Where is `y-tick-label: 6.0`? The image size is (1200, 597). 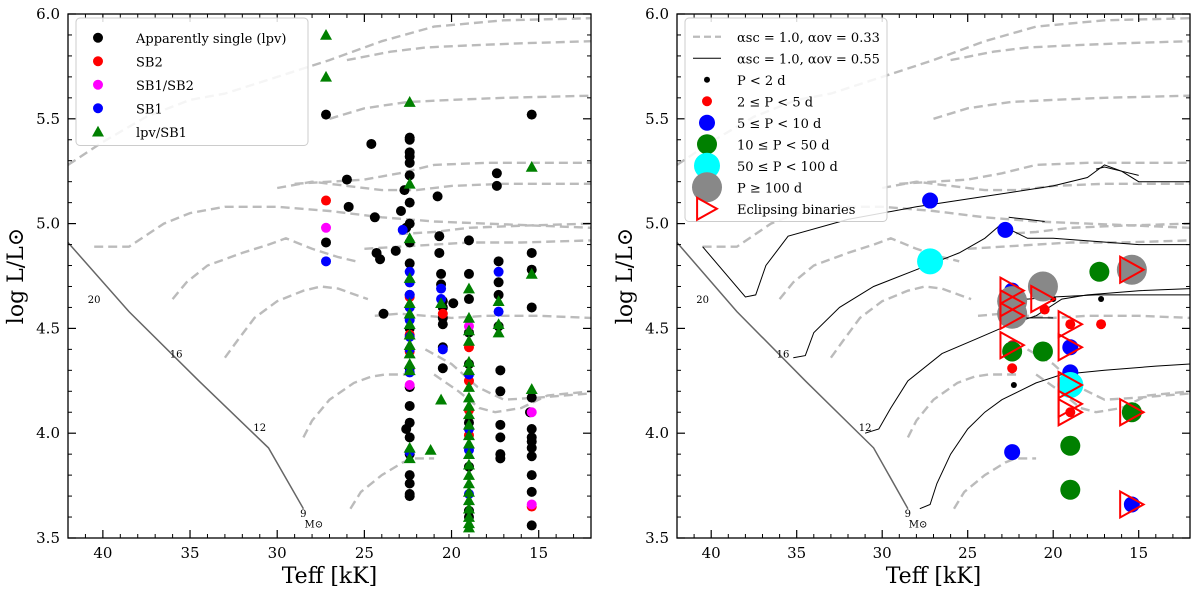
y-tick-label: 6.0 is located at coordinates (657, 14).